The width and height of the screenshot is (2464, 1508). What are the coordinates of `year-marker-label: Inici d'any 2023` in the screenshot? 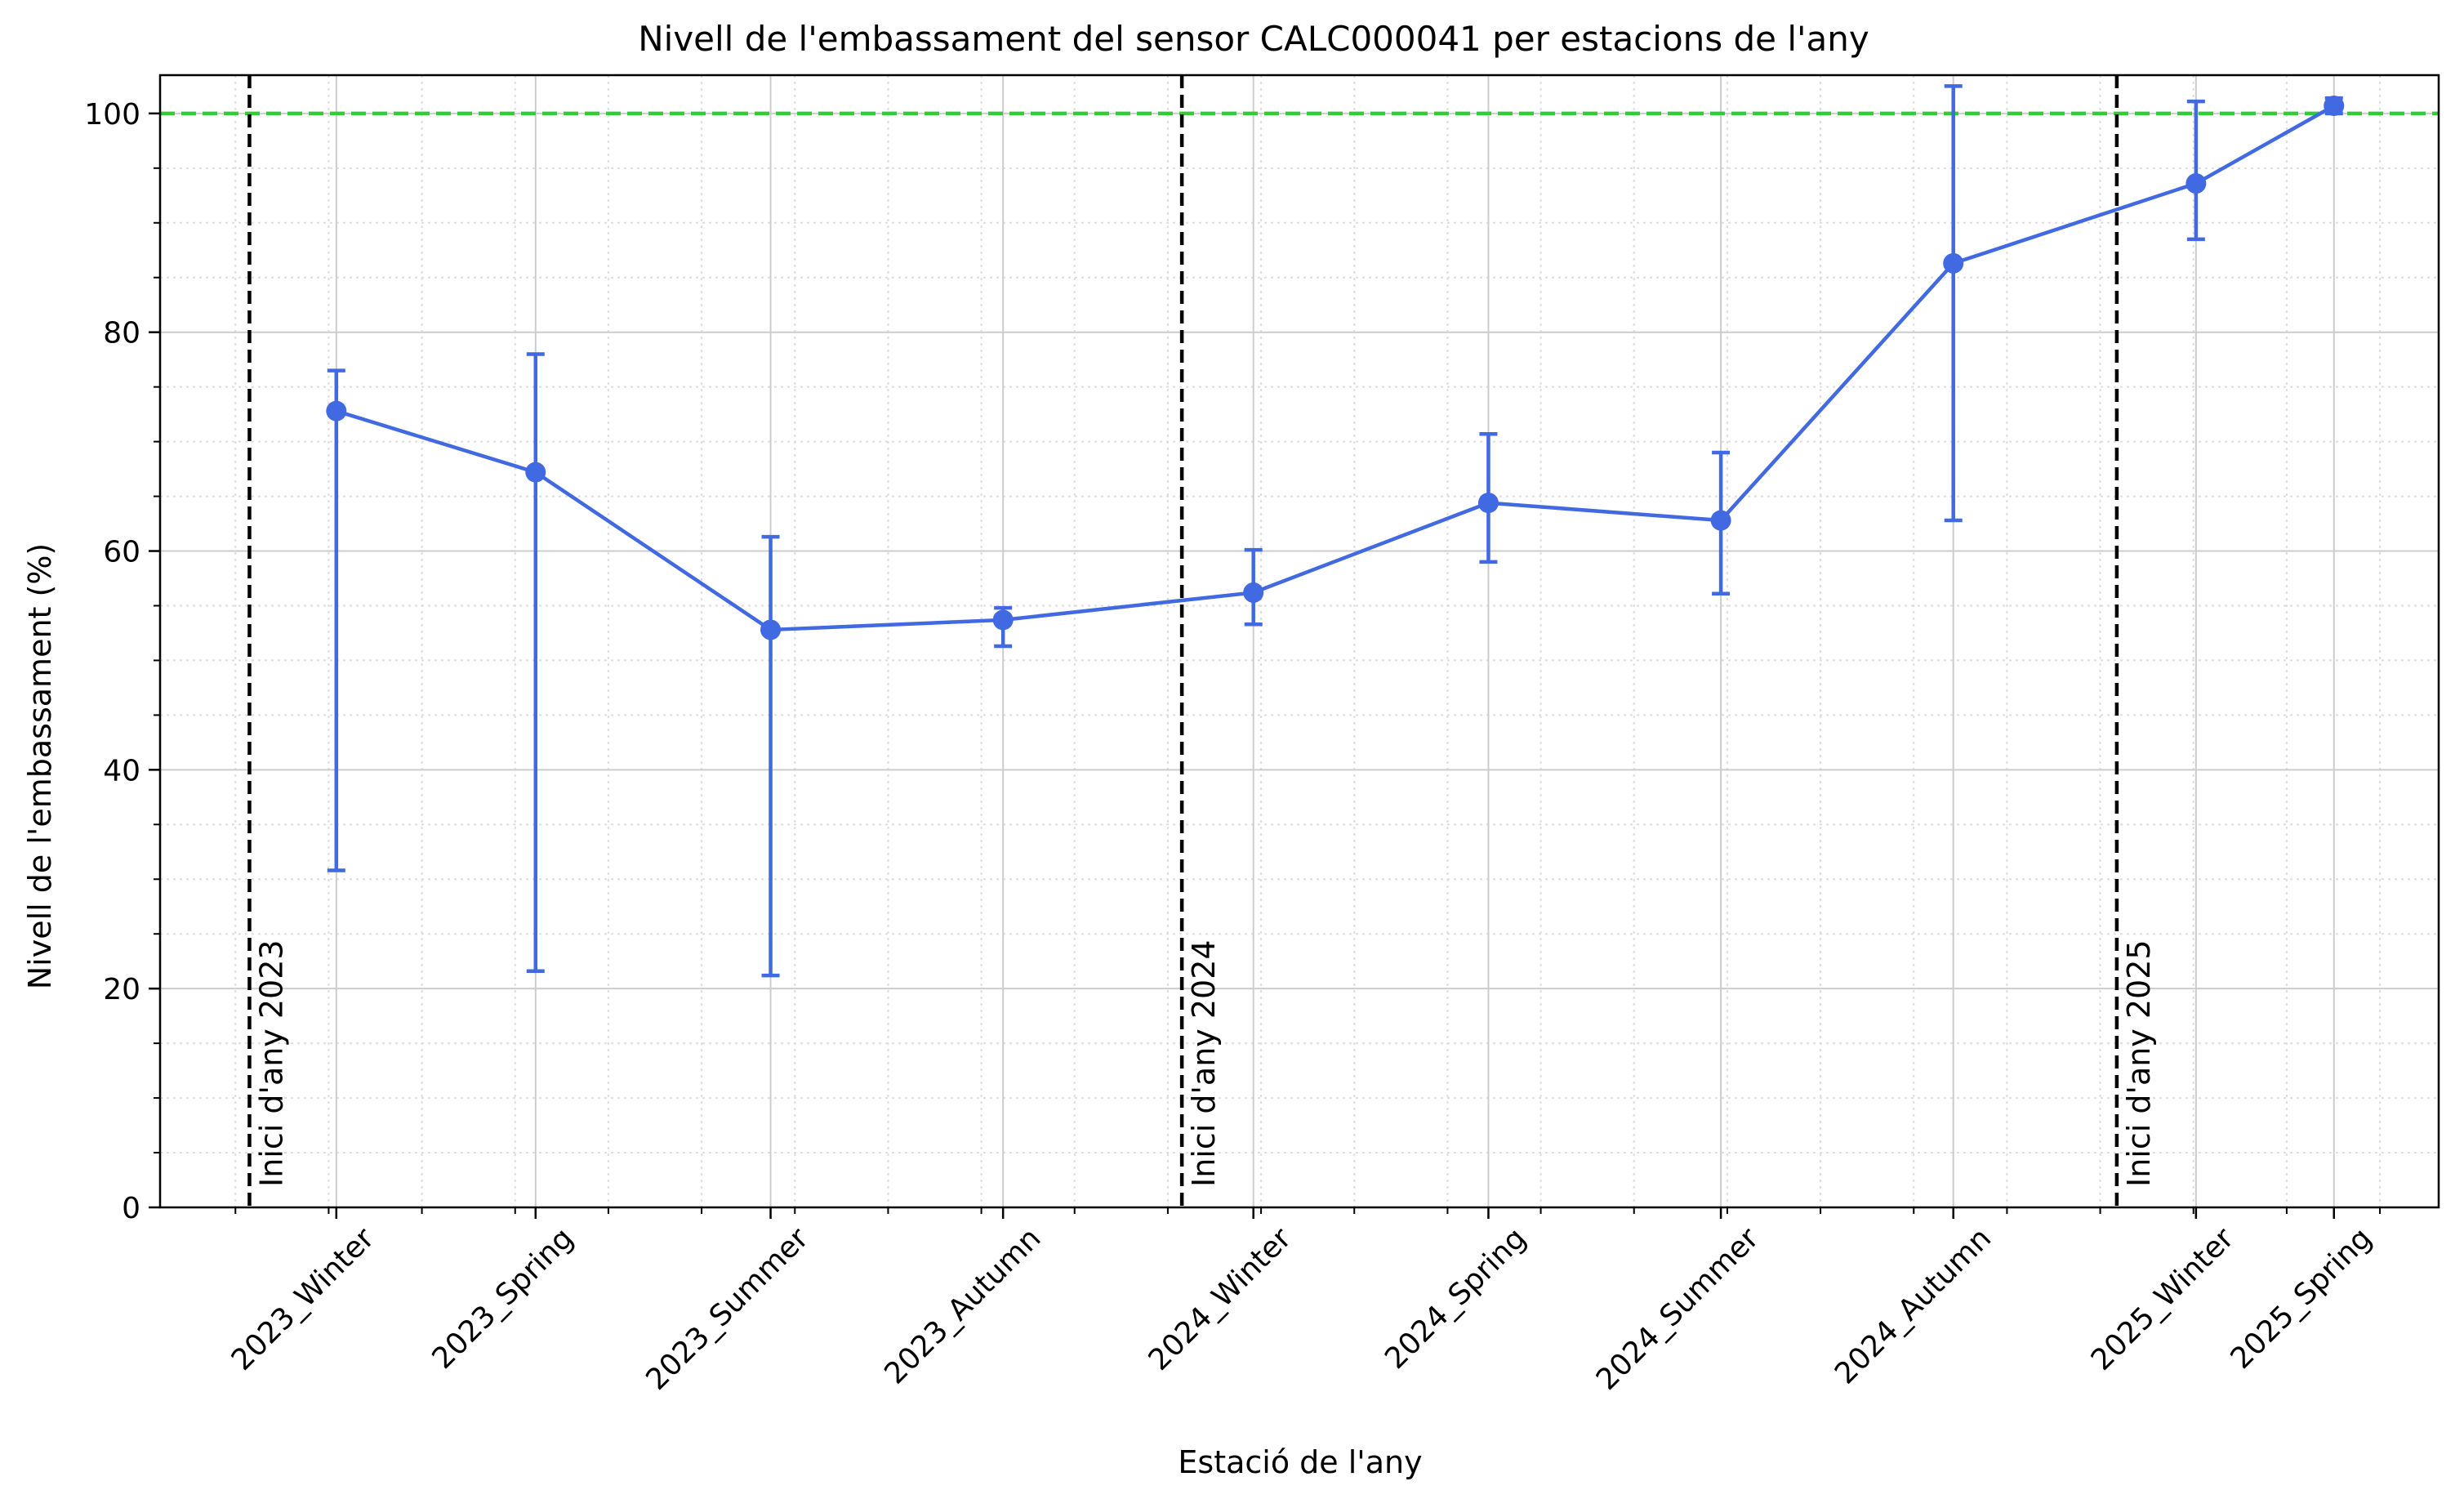 It's located at (271, 1063).